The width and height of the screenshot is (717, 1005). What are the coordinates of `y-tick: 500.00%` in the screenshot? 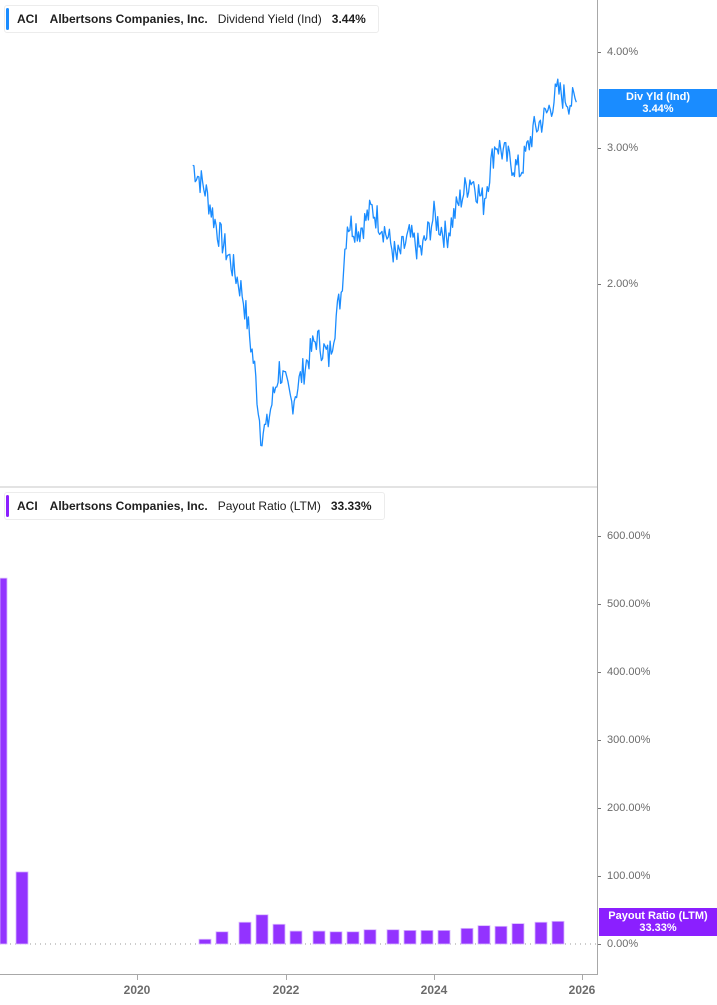 It's located at (624, 604).